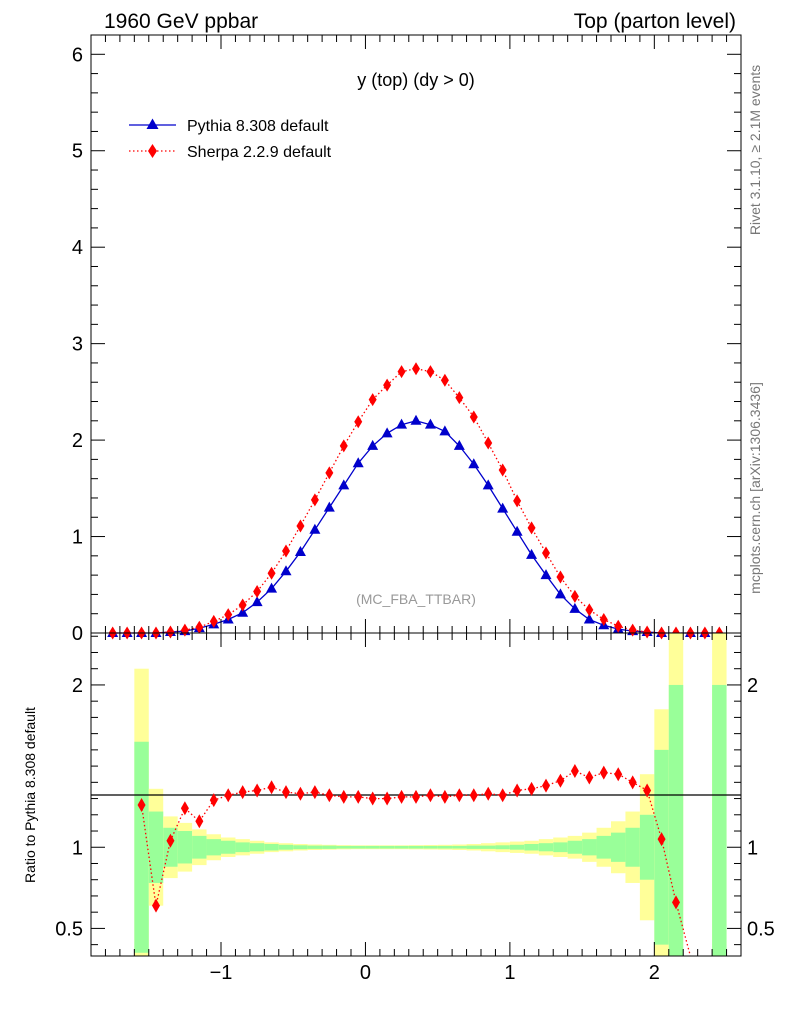  Describe the element at coordinates (77, 634) in the screenshot. I see `top-y-tick-label: 0` at that location.